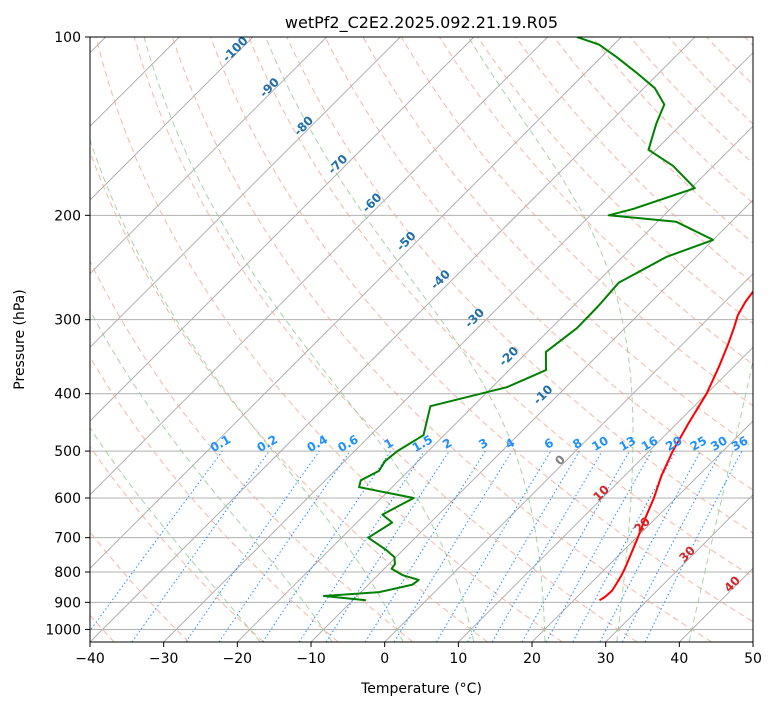  I want to click on y-tick-label: 100, so click(67, 38).